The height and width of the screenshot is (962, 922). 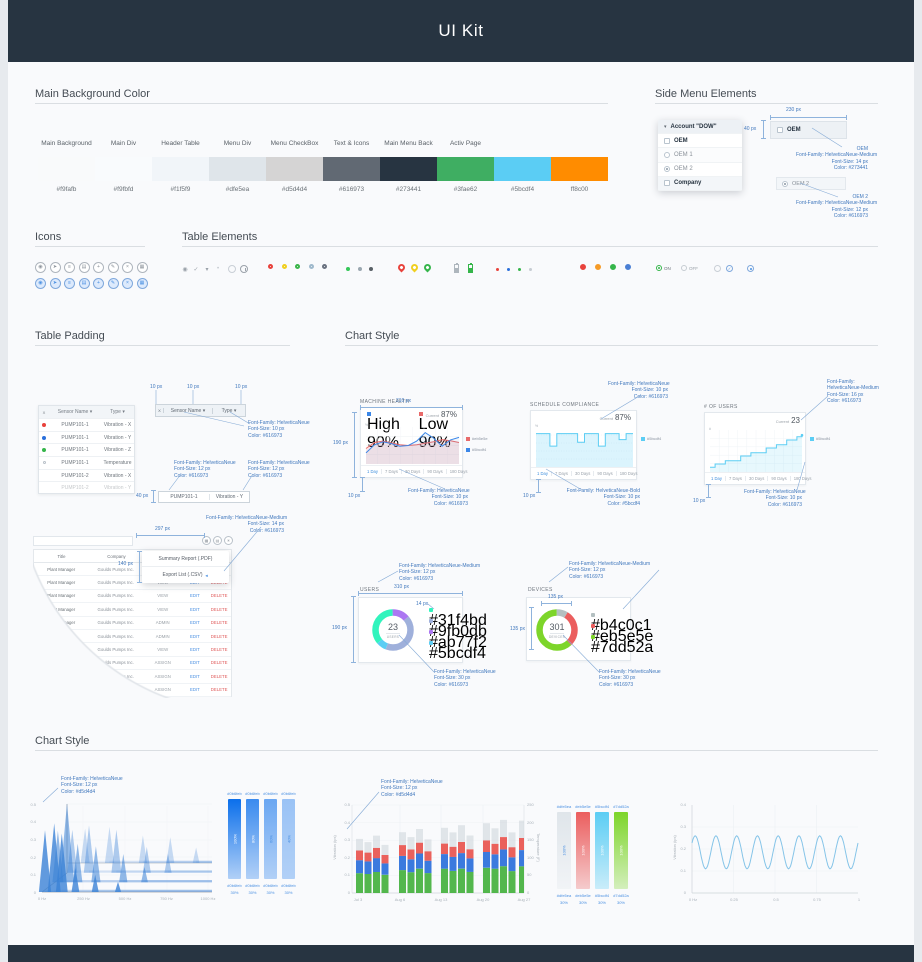 What do you see at coordinates (237, 189) in the screenshot?
I see `palette-hex: #dfe5ea` at bounding box center [237, 189].